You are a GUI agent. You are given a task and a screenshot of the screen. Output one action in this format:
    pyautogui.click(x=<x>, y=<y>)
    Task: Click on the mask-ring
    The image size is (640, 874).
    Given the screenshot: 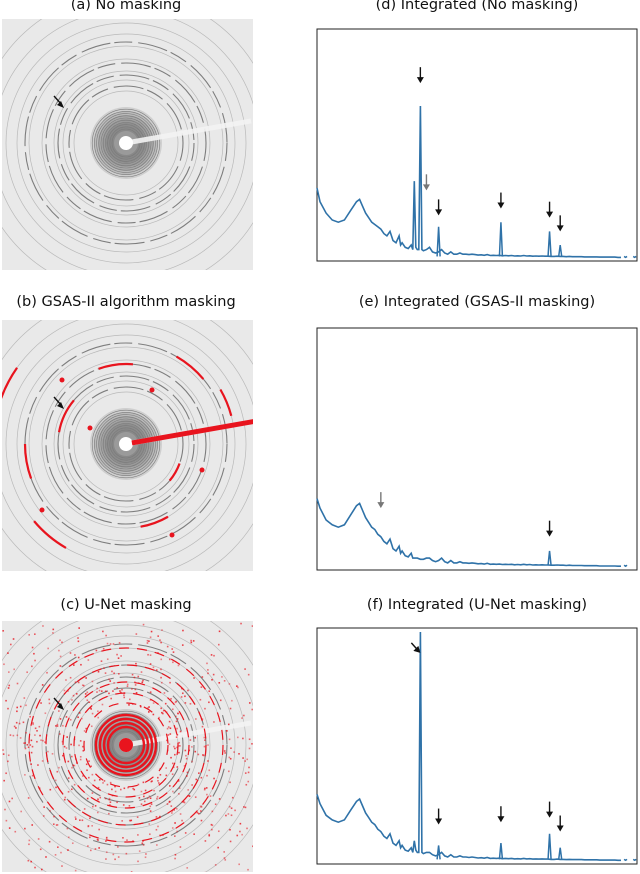 What is the action you would take?
    pyautogui.click(x=126, y=745)
    